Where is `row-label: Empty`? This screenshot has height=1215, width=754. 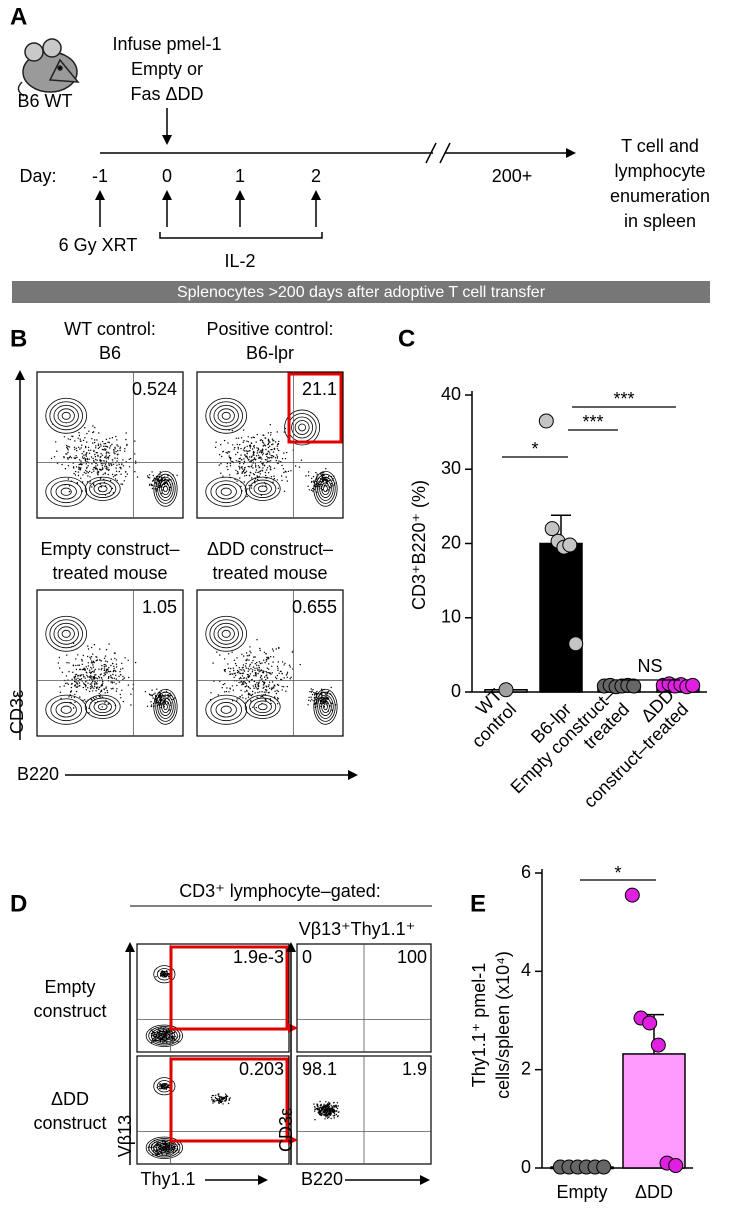
row-label: Empty is located at coordinates (69, 987).